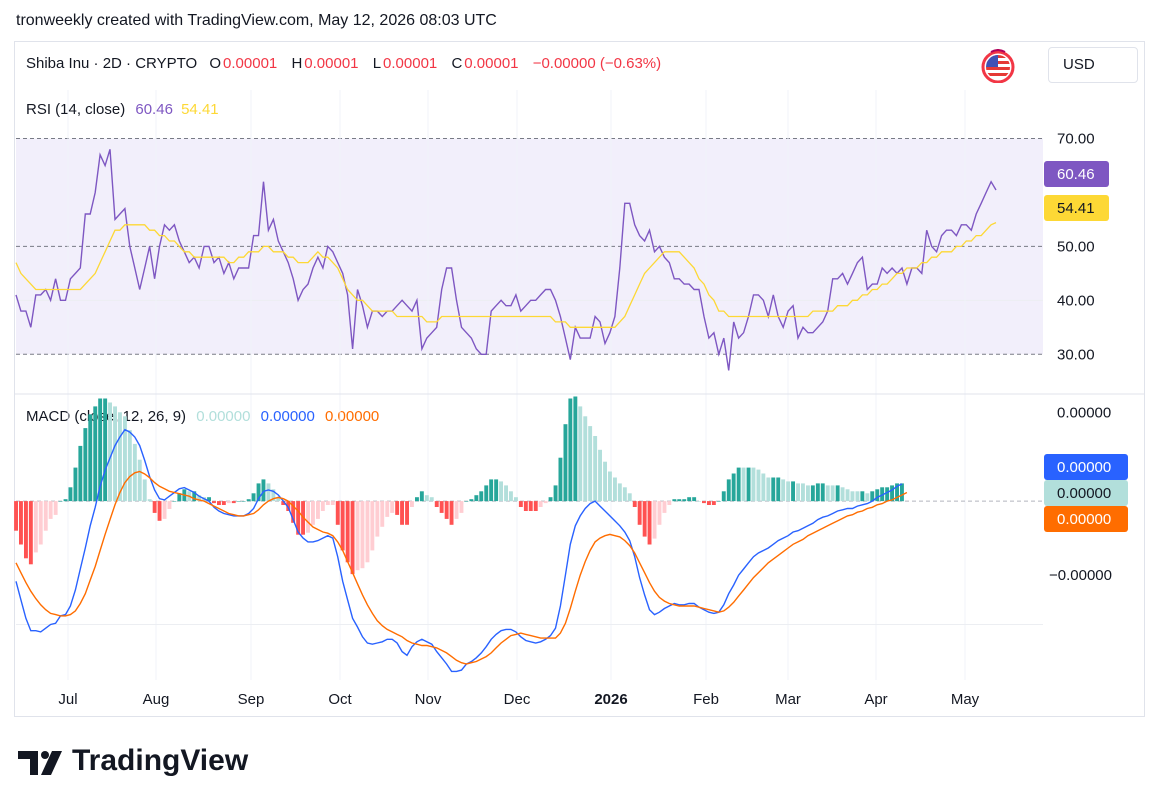 Image resolution: width=1160 pixels, height=808 pixels. What do you see at coordinates (377, 63) in the screenshot?
I see `low-label: L` at bounding box center [377, 63].